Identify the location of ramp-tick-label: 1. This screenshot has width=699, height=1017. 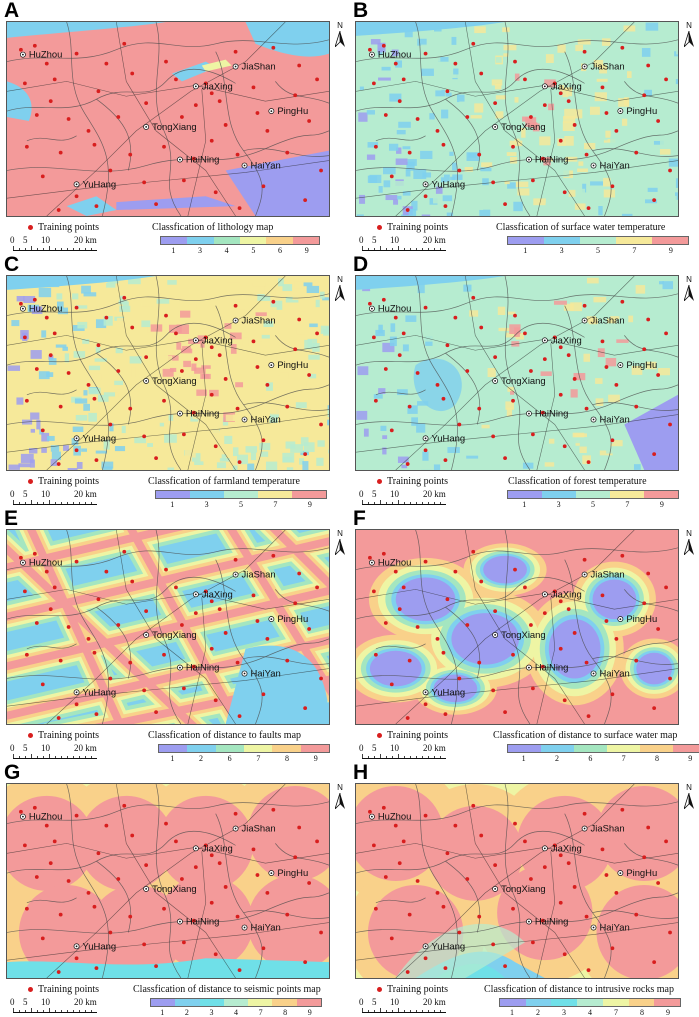
(523, 758).